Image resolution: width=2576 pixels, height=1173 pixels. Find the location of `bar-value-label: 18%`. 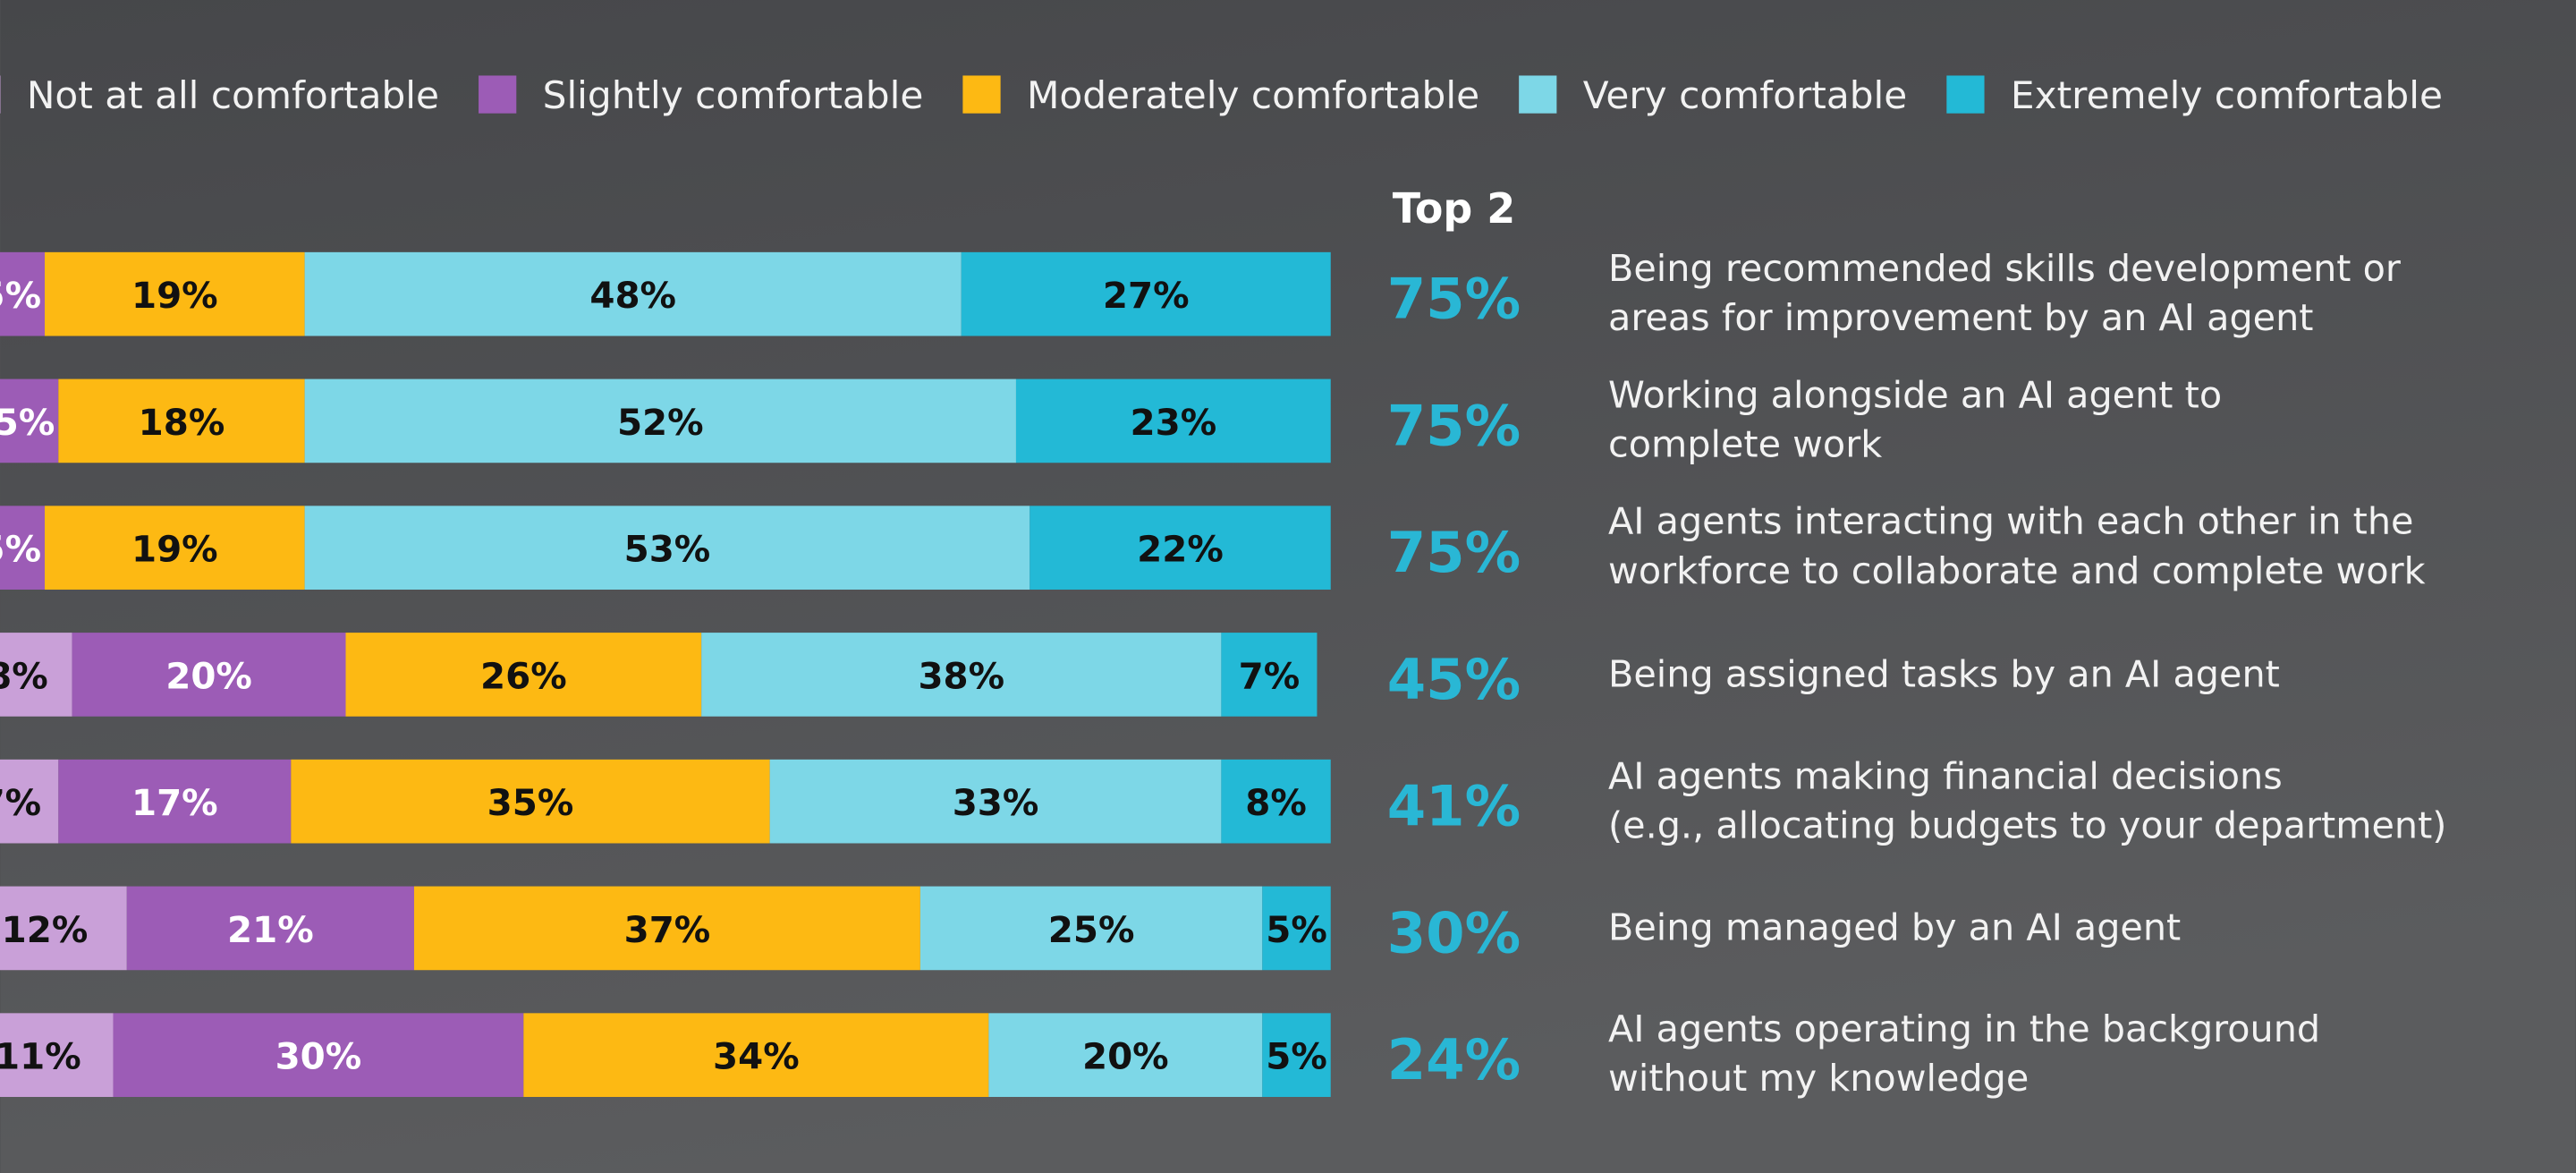

bar-value-label: 18% is located at coordinates (182, 423).